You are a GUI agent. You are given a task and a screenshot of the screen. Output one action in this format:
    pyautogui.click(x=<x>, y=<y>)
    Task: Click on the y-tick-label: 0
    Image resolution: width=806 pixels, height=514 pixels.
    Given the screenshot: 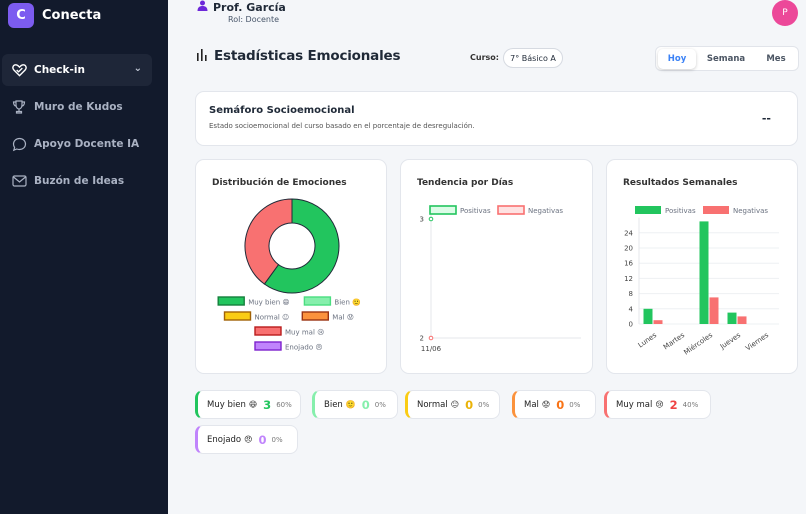 What is the action you would take?
    pyautogui.click(x=631, y=325)
    